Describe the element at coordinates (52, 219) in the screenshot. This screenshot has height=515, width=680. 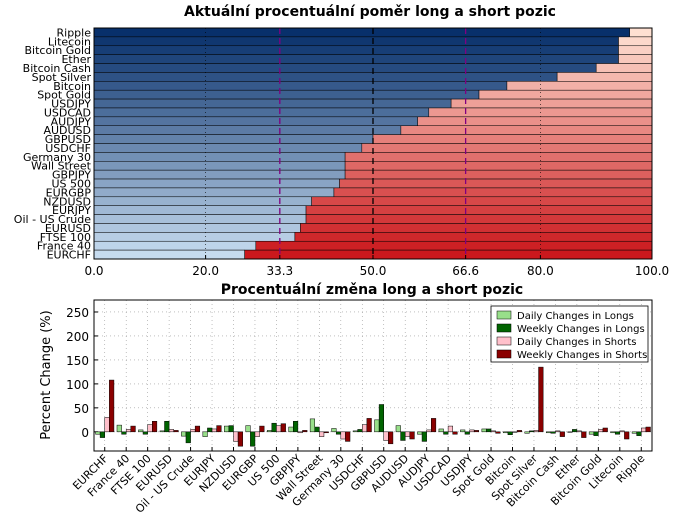
I see `category-label: Oil - US Crude` at that location.